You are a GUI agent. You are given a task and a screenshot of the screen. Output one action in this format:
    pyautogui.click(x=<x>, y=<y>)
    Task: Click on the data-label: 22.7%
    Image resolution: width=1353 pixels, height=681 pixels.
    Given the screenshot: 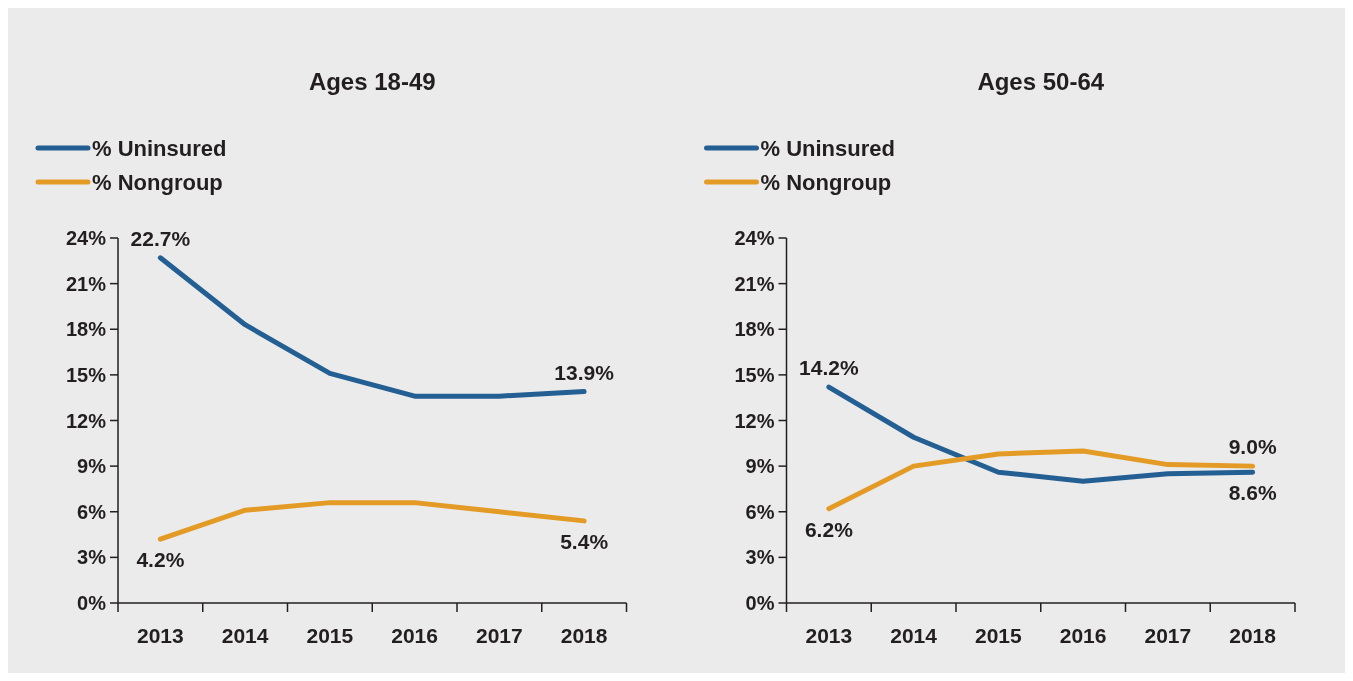 What is the action you would take?
    pyautogui.click(x=160, y=238)
    